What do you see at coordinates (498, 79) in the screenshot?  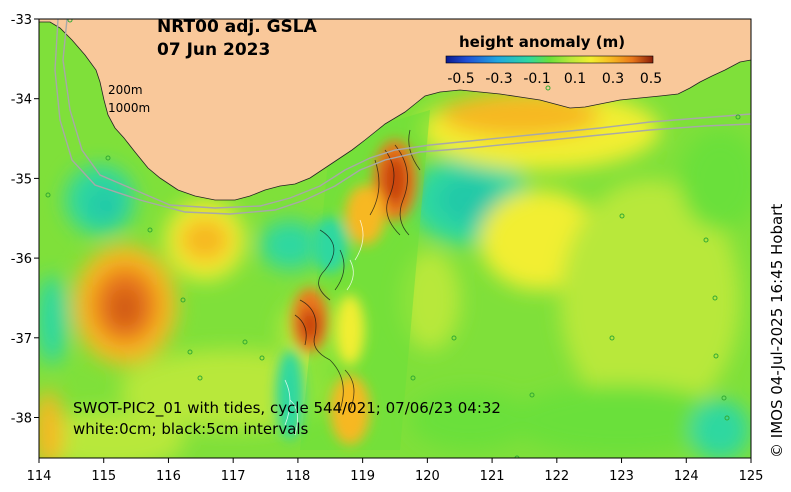 I see `legend-tick-label: -0.3` at bounding box center [498, 79].